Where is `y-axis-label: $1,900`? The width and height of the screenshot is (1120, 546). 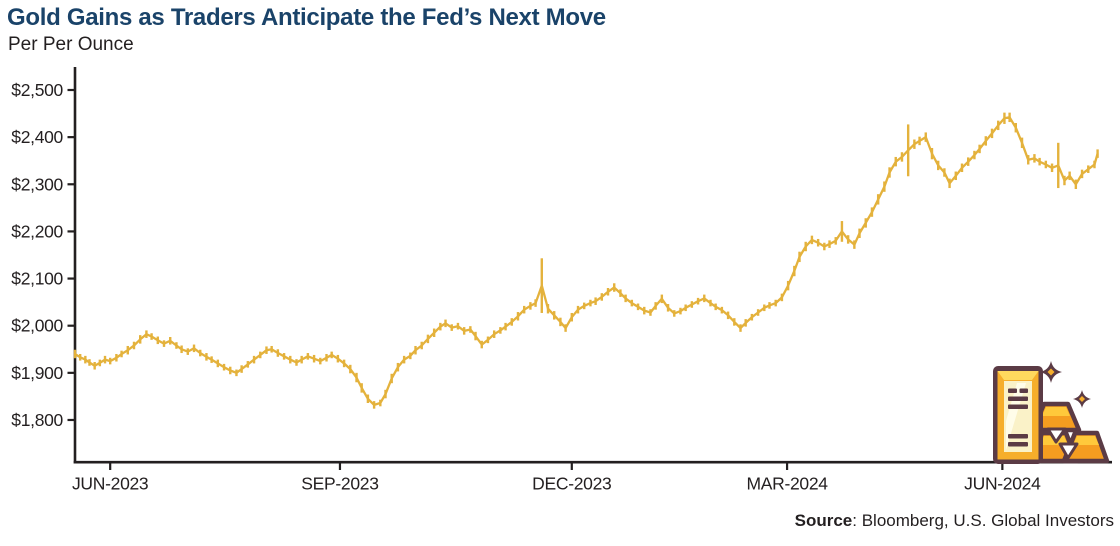 y-axis-label: $1,900 is located at coordinates (37, 373).